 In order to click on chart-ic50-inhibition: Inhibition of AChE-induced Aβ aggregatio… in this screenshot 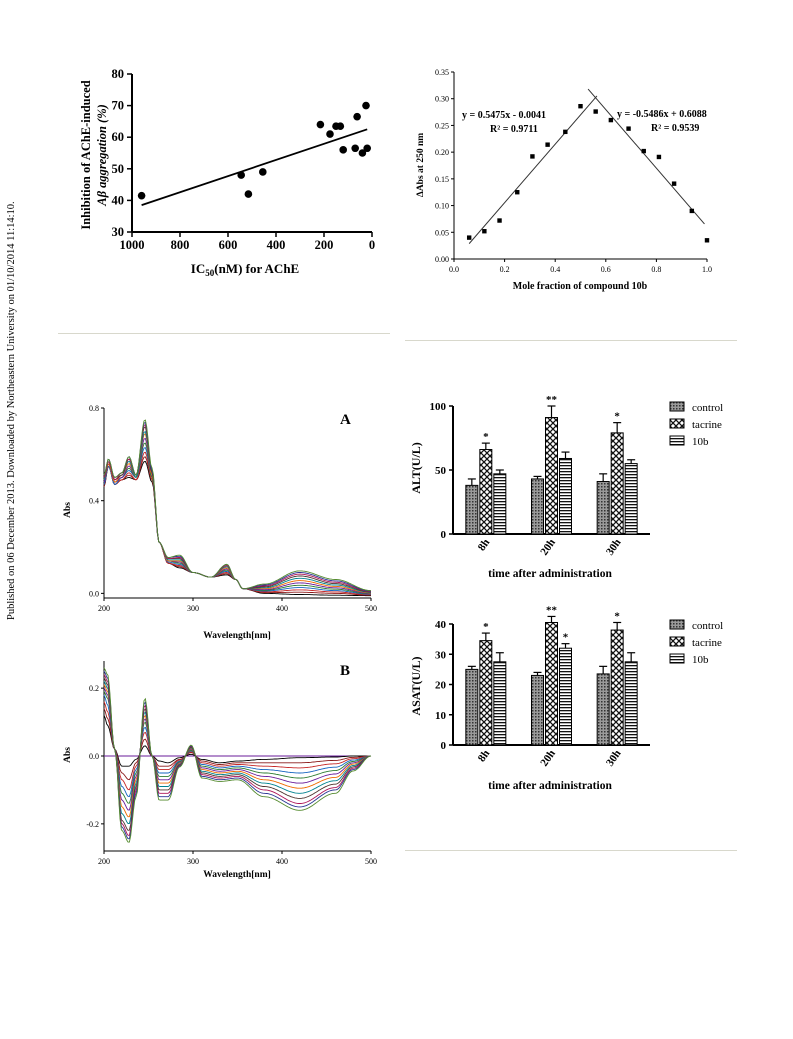, I will do `click(230, 172)`.